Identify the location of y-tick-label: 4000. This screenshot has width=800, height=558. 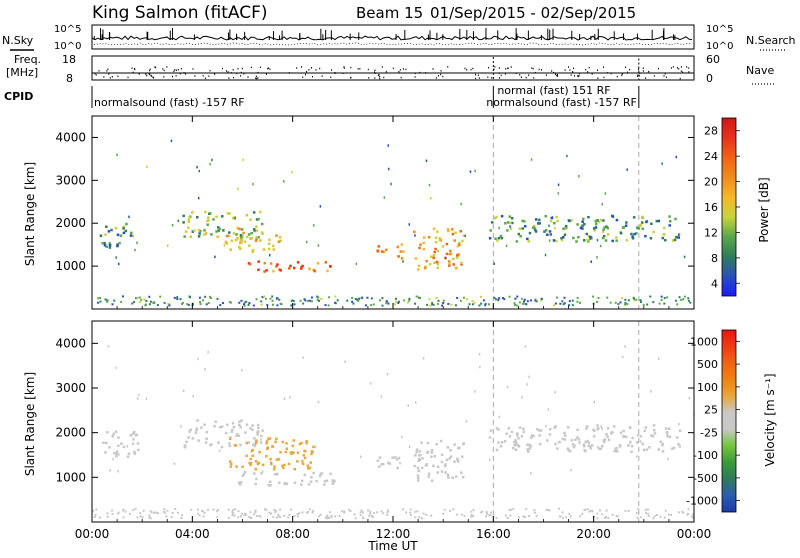
(70, 137).